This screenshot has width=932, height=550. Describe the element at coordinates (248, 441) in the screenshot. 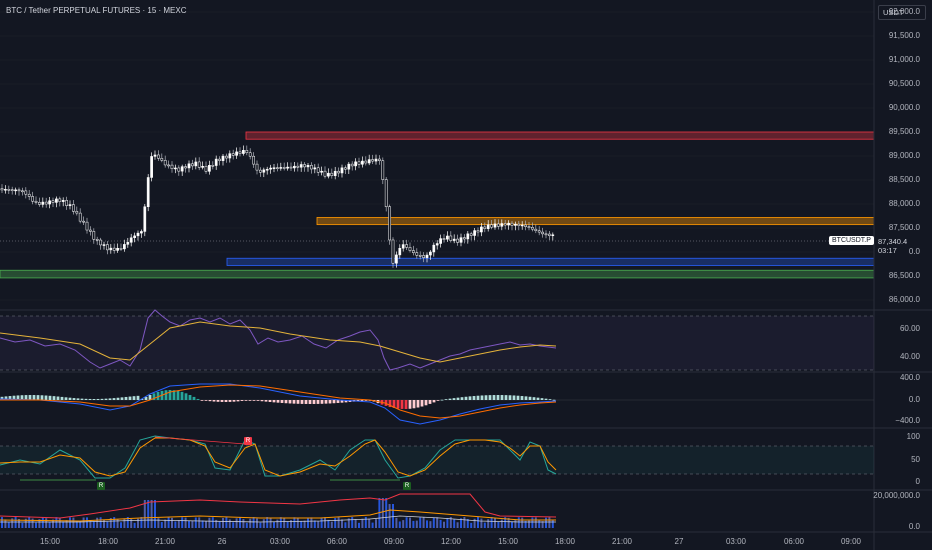

I see `signal-marker: R` at that location.